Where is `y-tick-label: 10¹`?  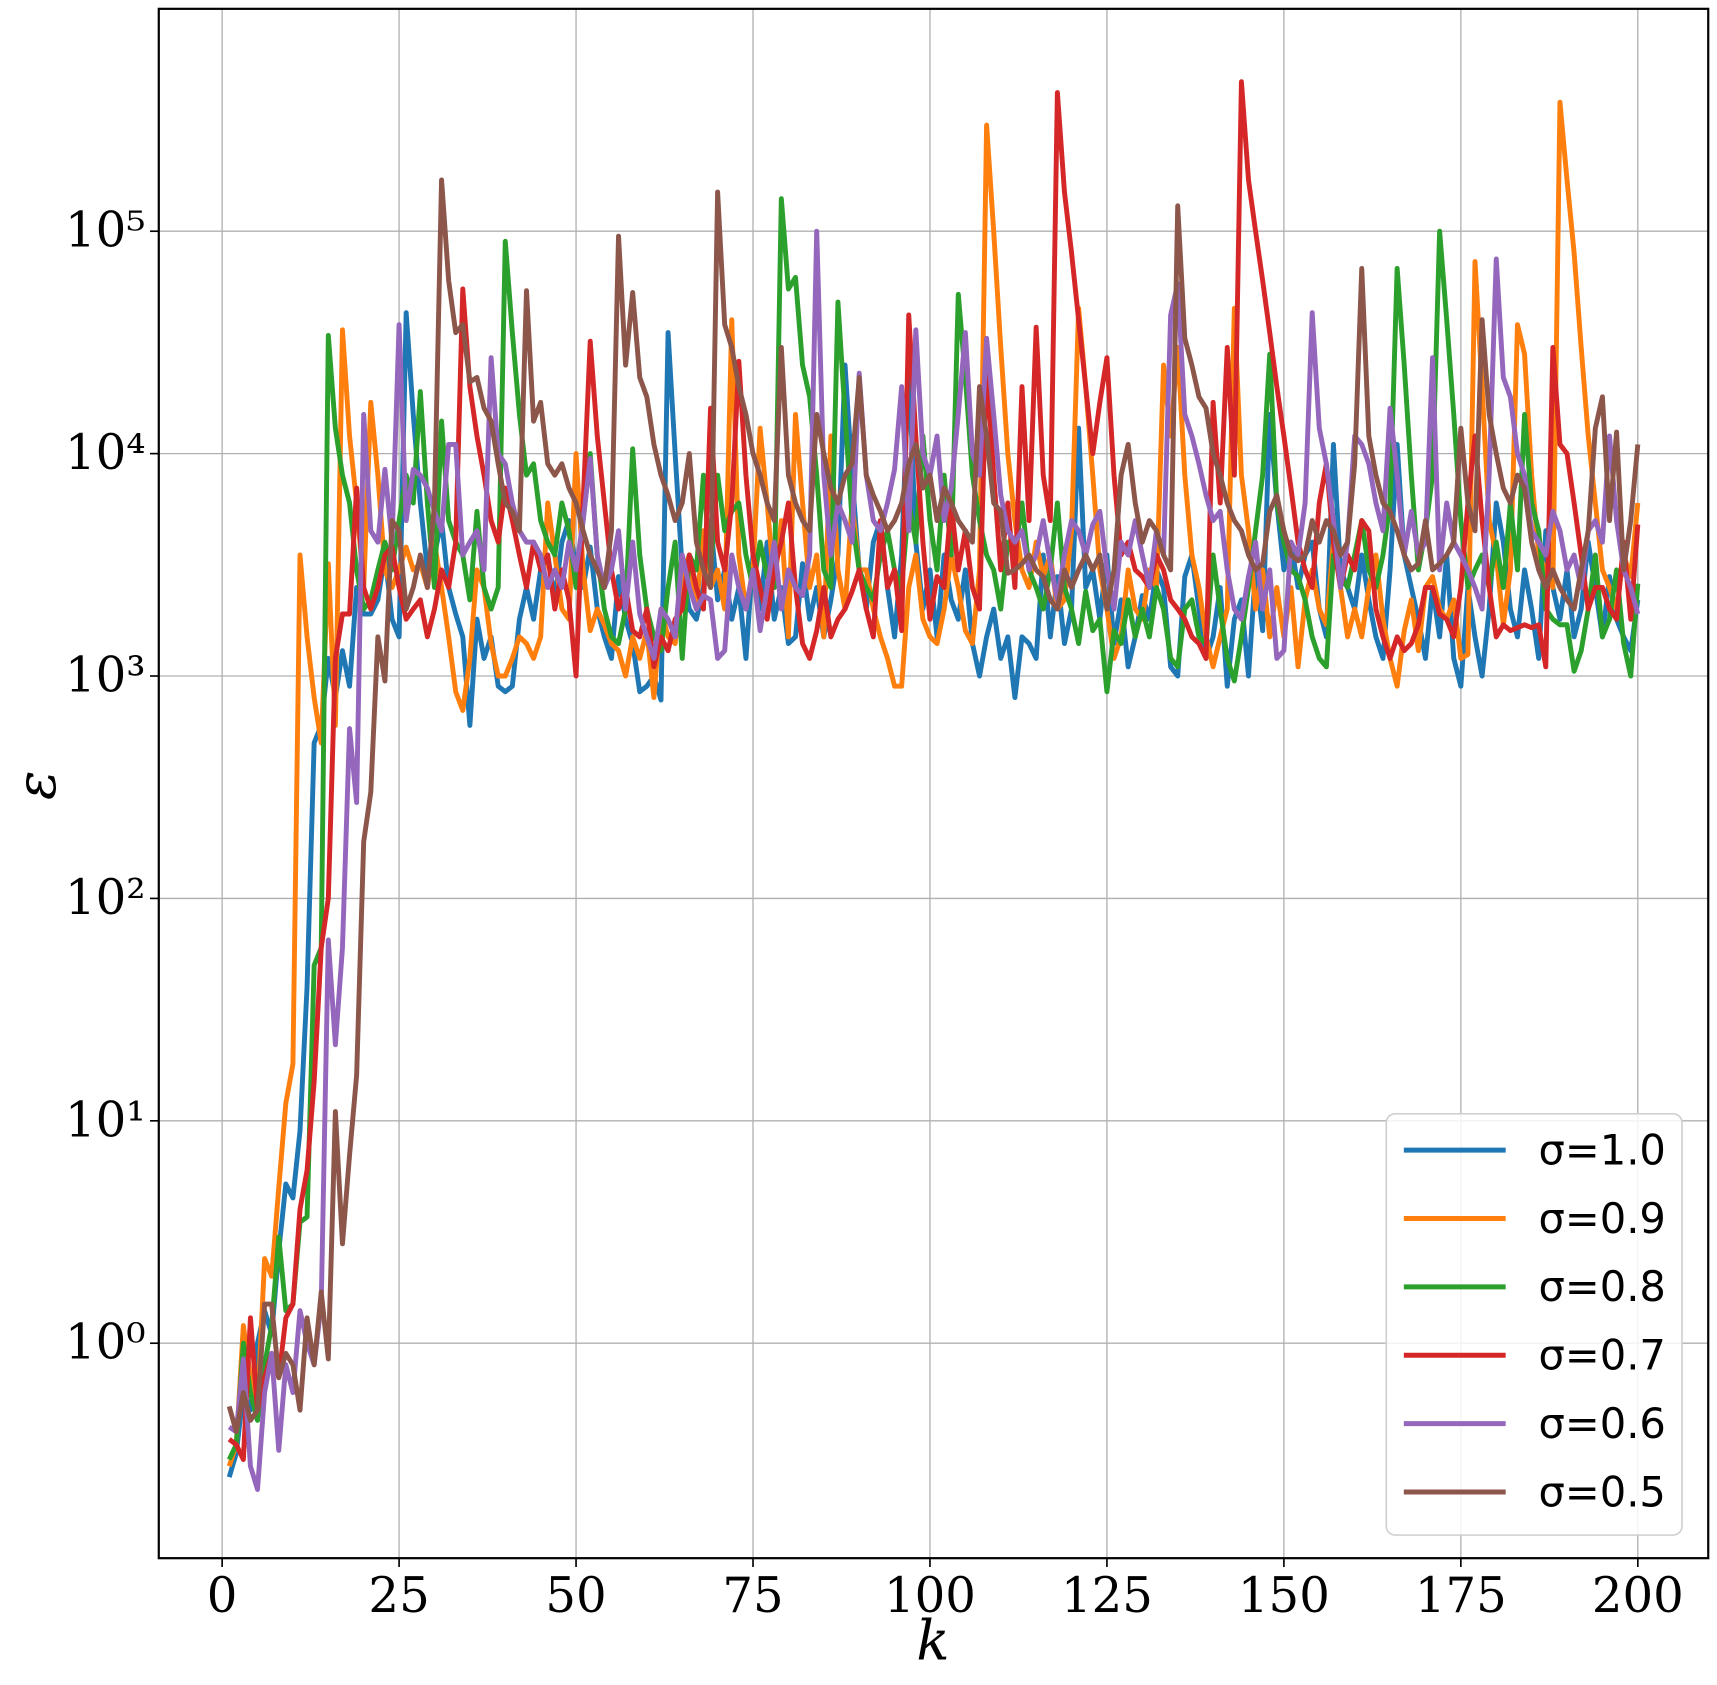
y-tick-label: 10¹ is located at coordinates (105, 1120).